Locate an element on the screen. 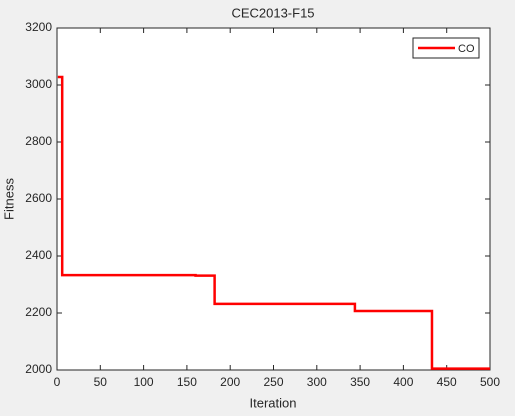 This screenshot has width=515, height=416. y-tick-label: 2600 is located at coordinates (38, 198).